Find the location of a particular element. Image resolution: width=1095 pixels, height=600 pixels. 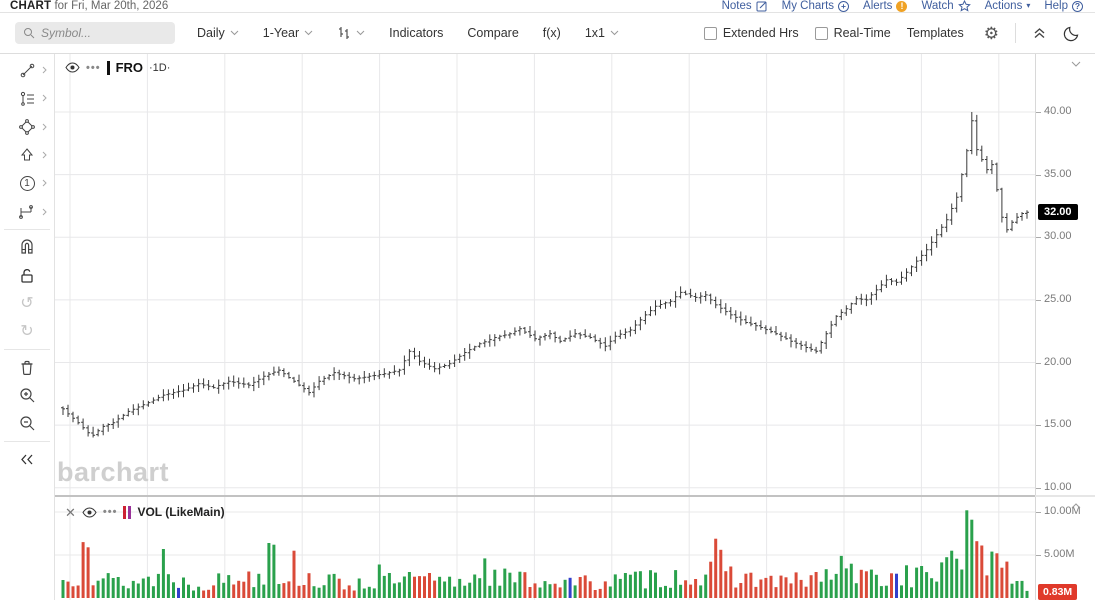

price-axis-label: 20.00 is located at coordinates (1058, 362).